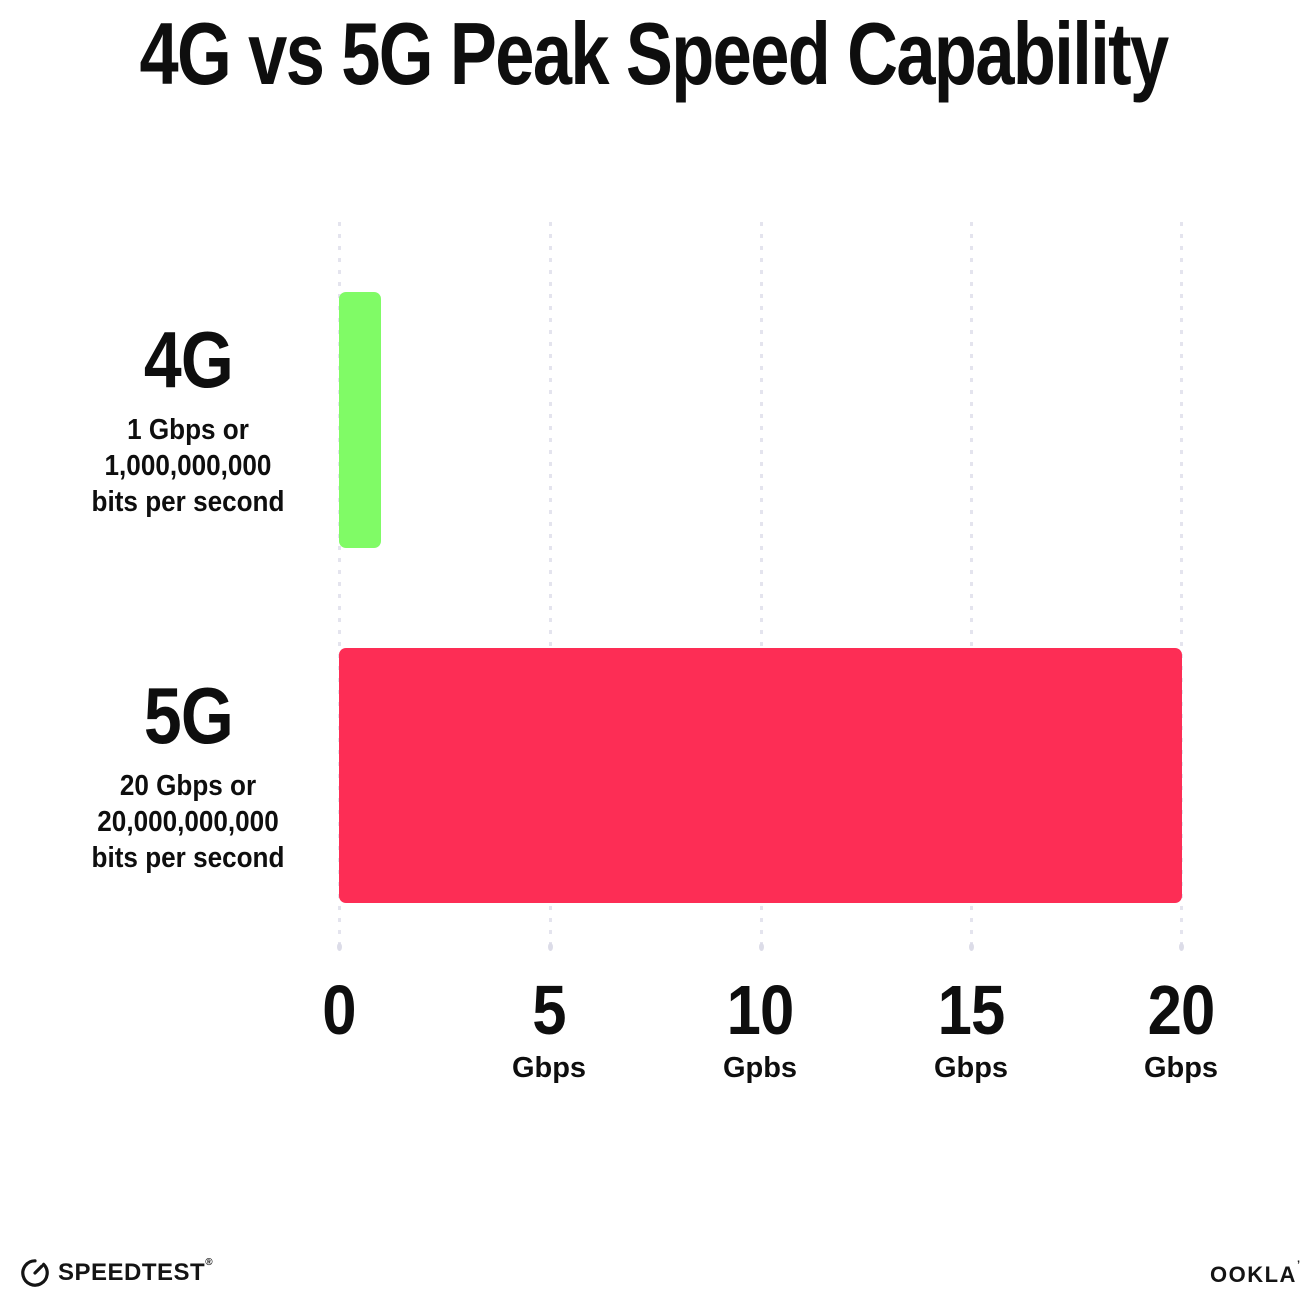 The height and width of the screenshot is (1315, 1308). I want to click on ookla-logo: OOKLA’, so click(1254, 1273).